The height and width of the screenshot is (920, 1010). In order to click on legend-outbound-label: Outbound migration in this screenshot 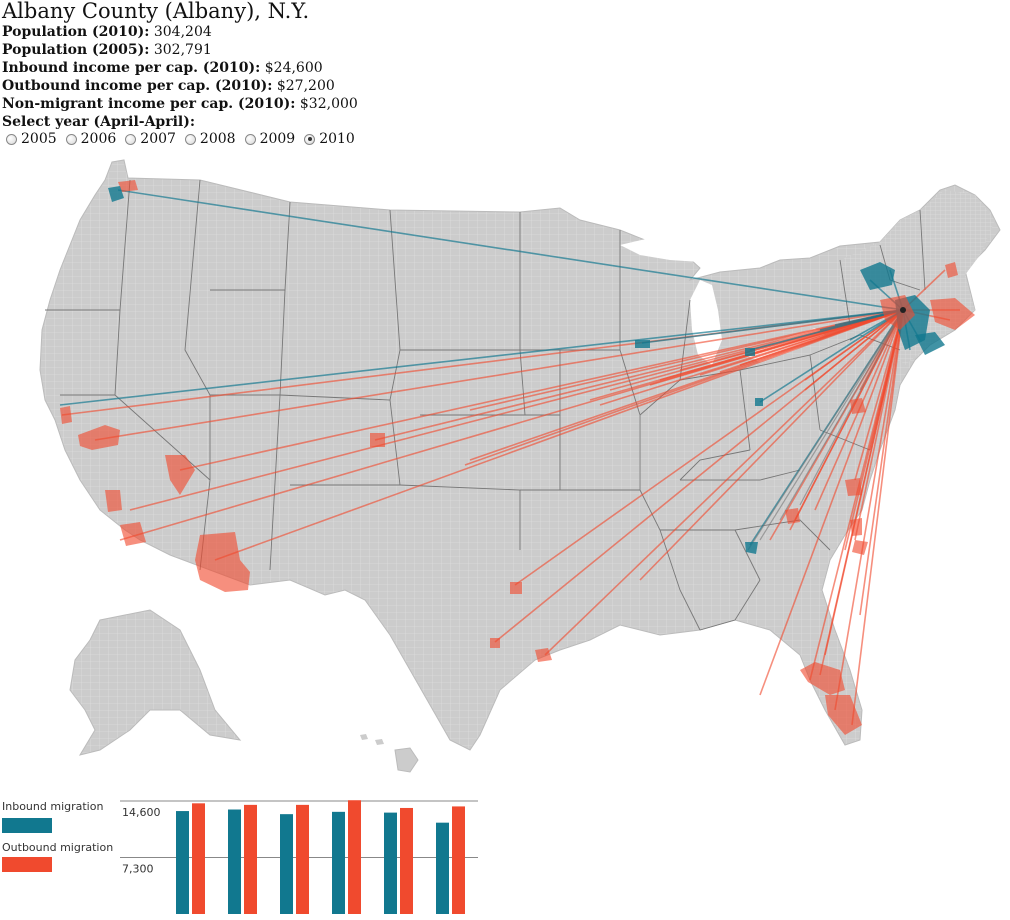, I will do `click(58, 847)`.